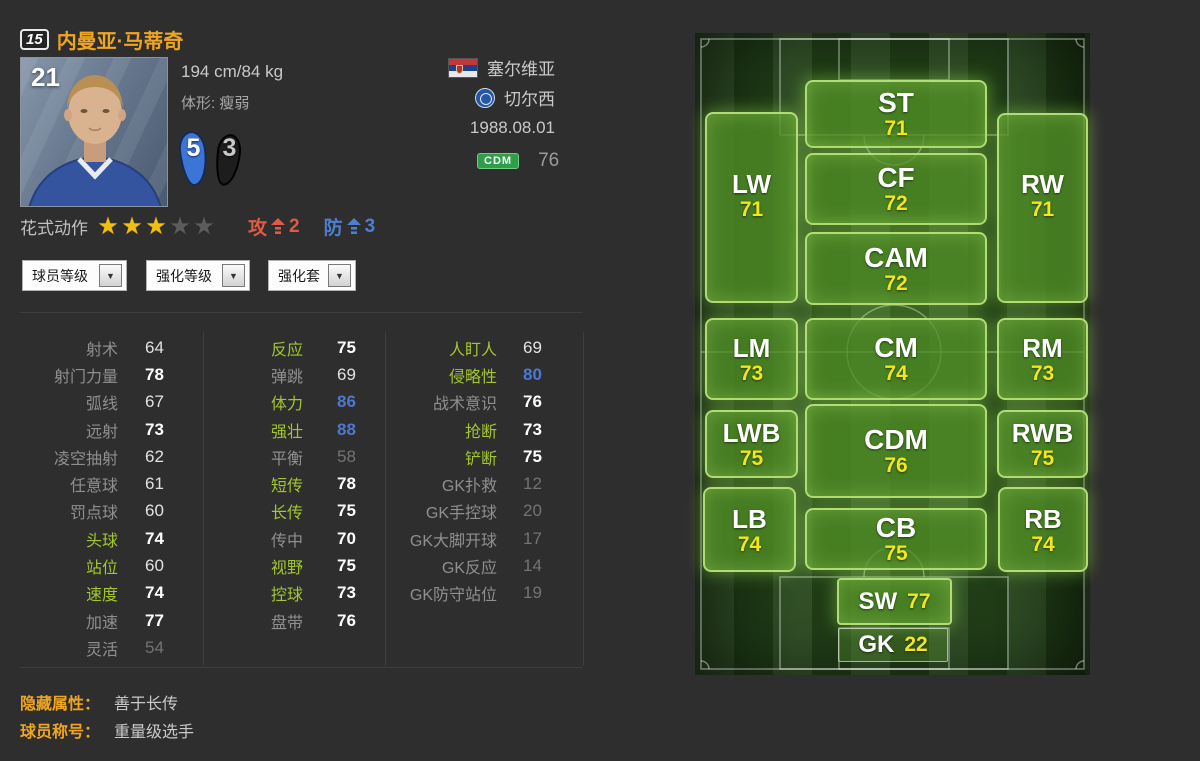  Describe the element at coordinates (110, 374) in the screenshot. I see `stat-row: 射门力量 78` at that location.